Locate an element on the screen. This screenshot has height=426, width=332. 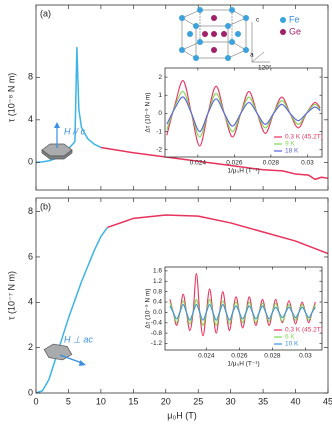
y-tick-label: 1.6 is located at coordinates (157, 271).